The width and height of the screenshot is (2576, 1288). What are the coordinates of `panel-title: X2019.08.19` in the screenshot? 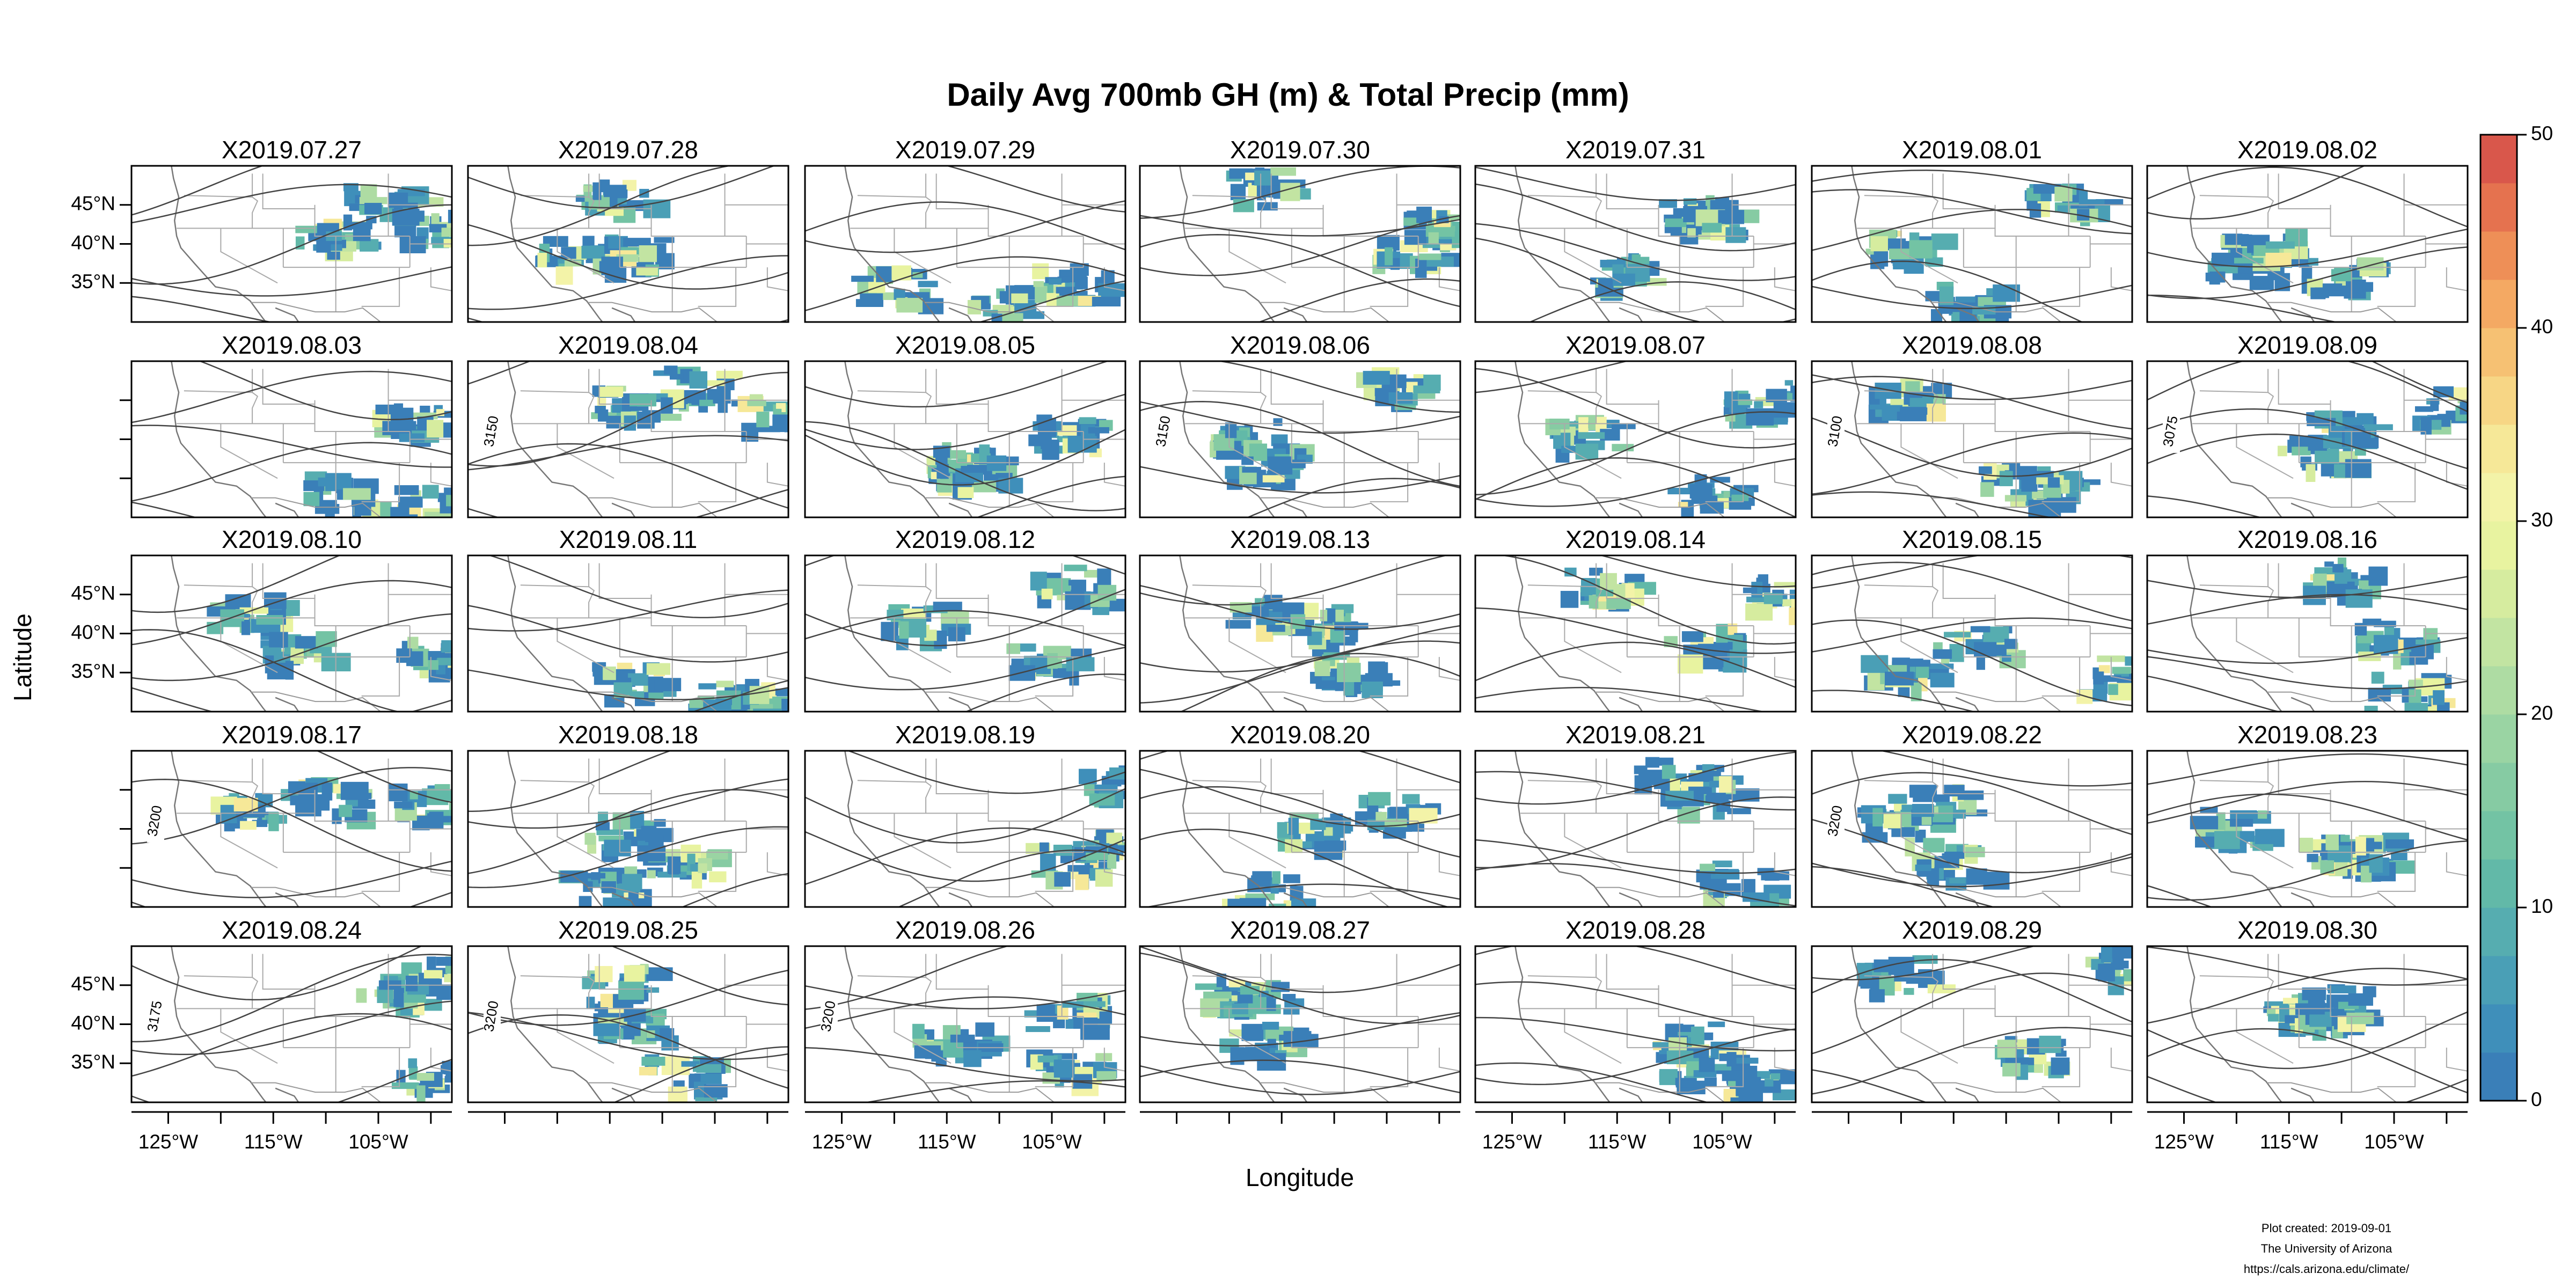 It's located at (965, 735).